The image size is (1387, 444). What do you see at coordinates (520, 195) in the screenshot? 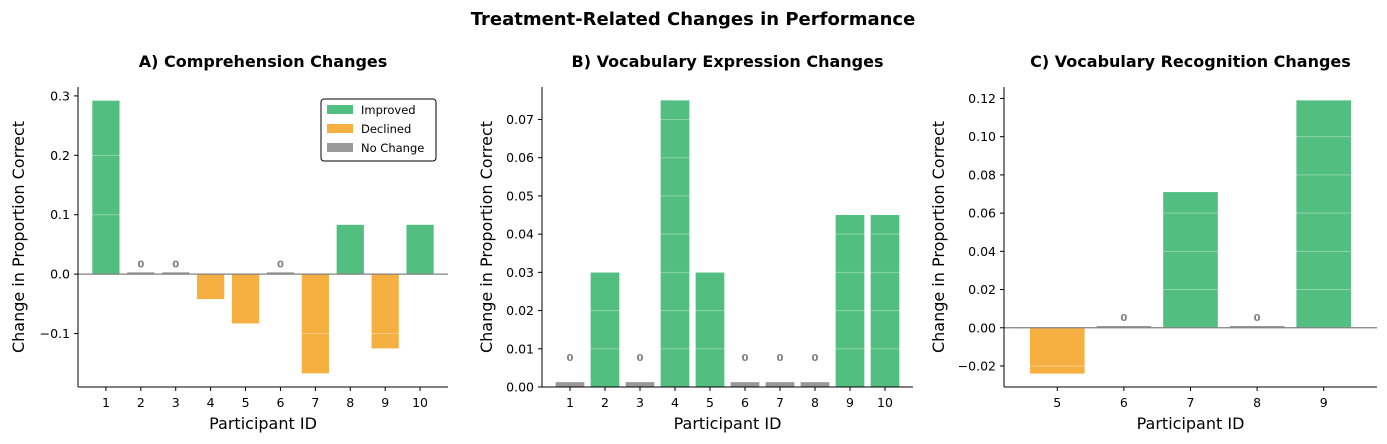
I see `y-tick-label: 0.05` at bounding box center [520, 195].